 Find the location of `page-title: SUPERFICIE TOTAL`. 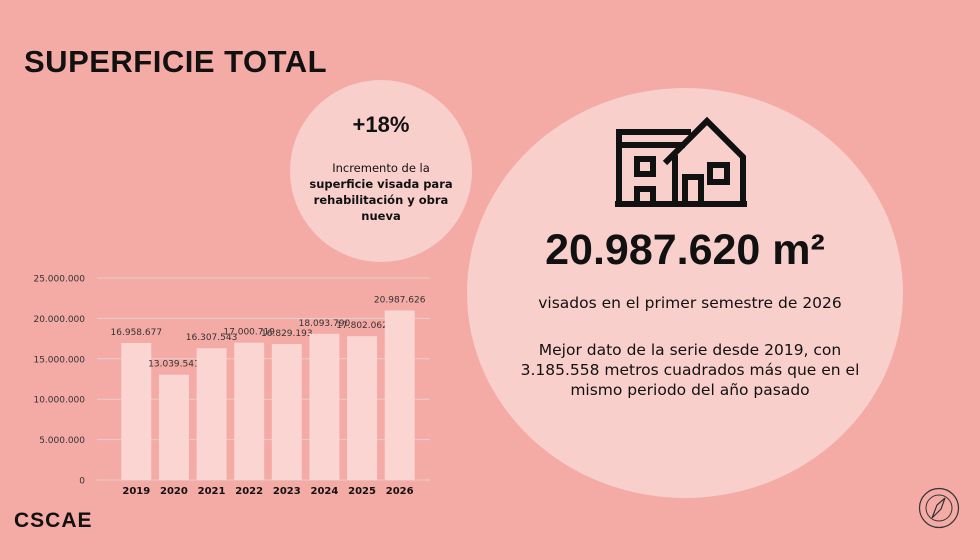

page-title: SUPERFICIE TOTAL is located at coordinates (176, 61).